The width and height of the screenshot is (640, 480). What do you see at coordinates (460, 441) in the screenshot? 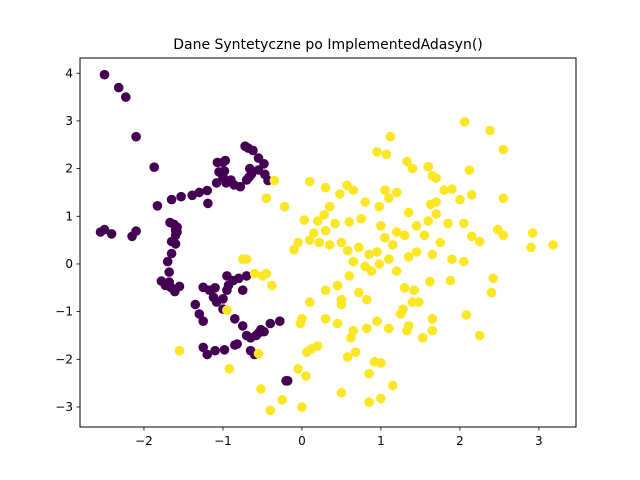
I see `x-tick-label: 2` at bounding box center [460, 441].